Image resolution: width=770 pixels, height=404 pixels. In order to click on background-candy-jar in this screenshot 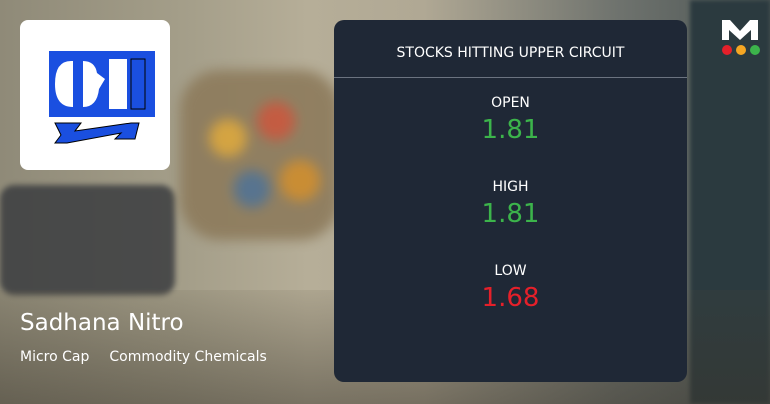, I will do `click(260, 155)`.